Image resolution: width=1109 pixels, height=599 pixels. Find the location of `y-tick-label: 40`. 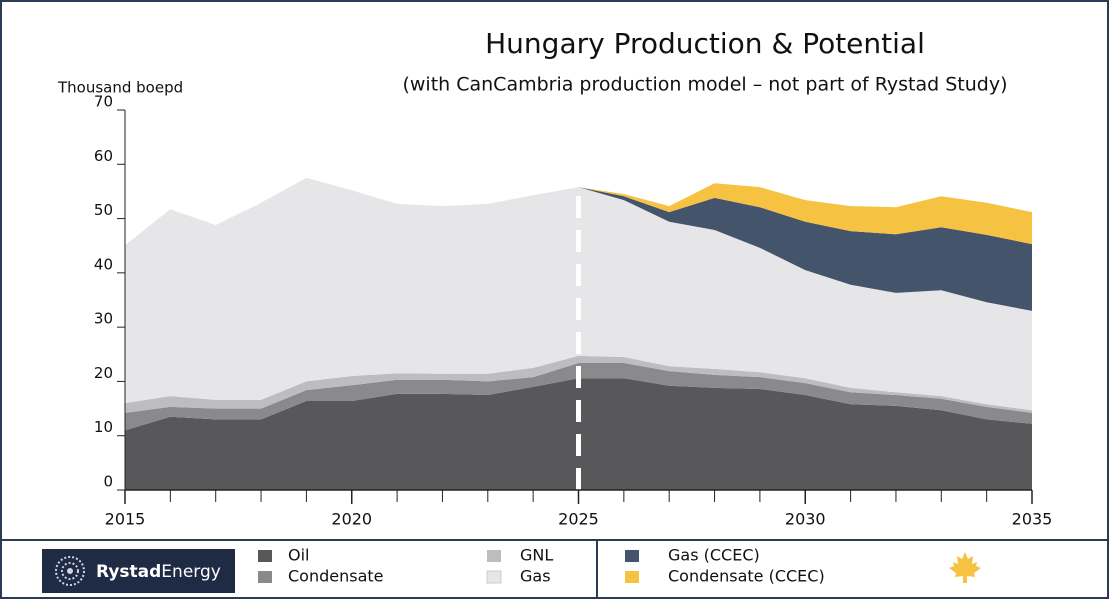

y-tick-label: 40 is located at coordinates (103, 264).